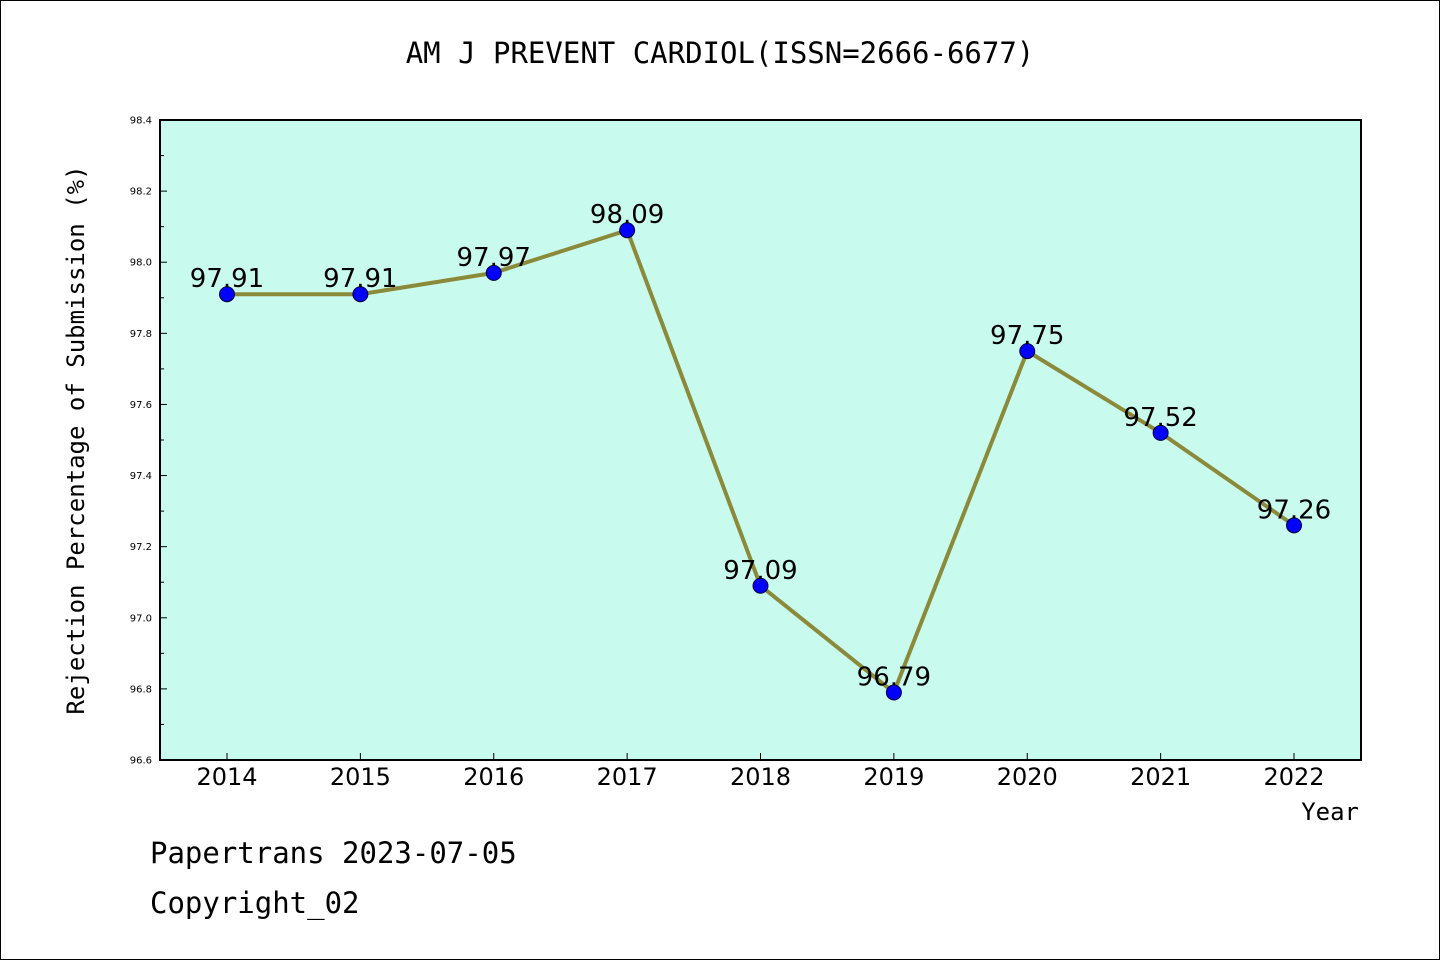 This screenshot has width=1440, height=960. I want to click on y-tick-label: 97.2, so click(141, 547).